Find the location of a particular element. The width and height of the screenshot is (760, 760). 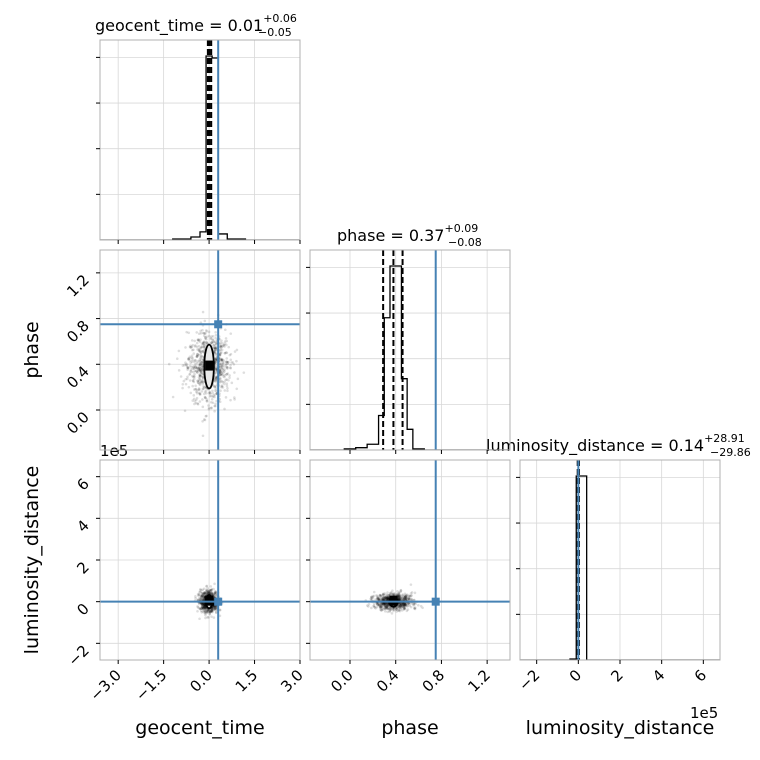

xtick-label-geocent_time-3: 1.5 is located at coordinates (247, 681).